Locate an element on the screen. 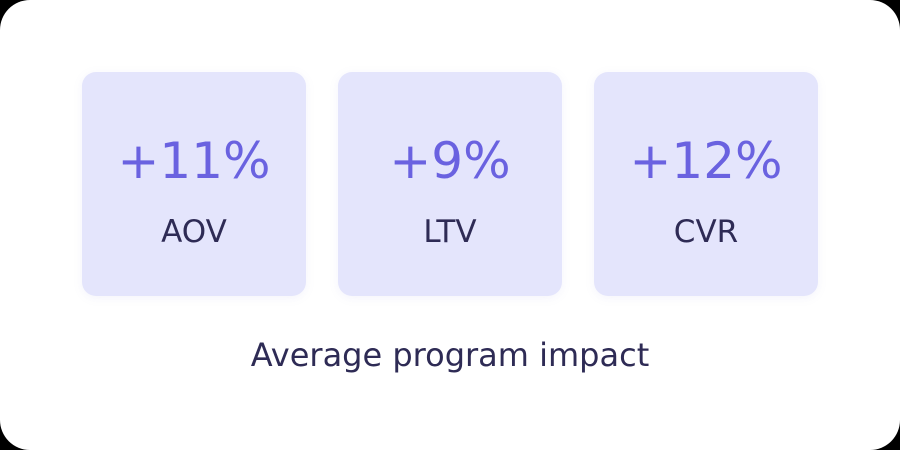  stat-value: +12% is located at coordinates (706, 161).